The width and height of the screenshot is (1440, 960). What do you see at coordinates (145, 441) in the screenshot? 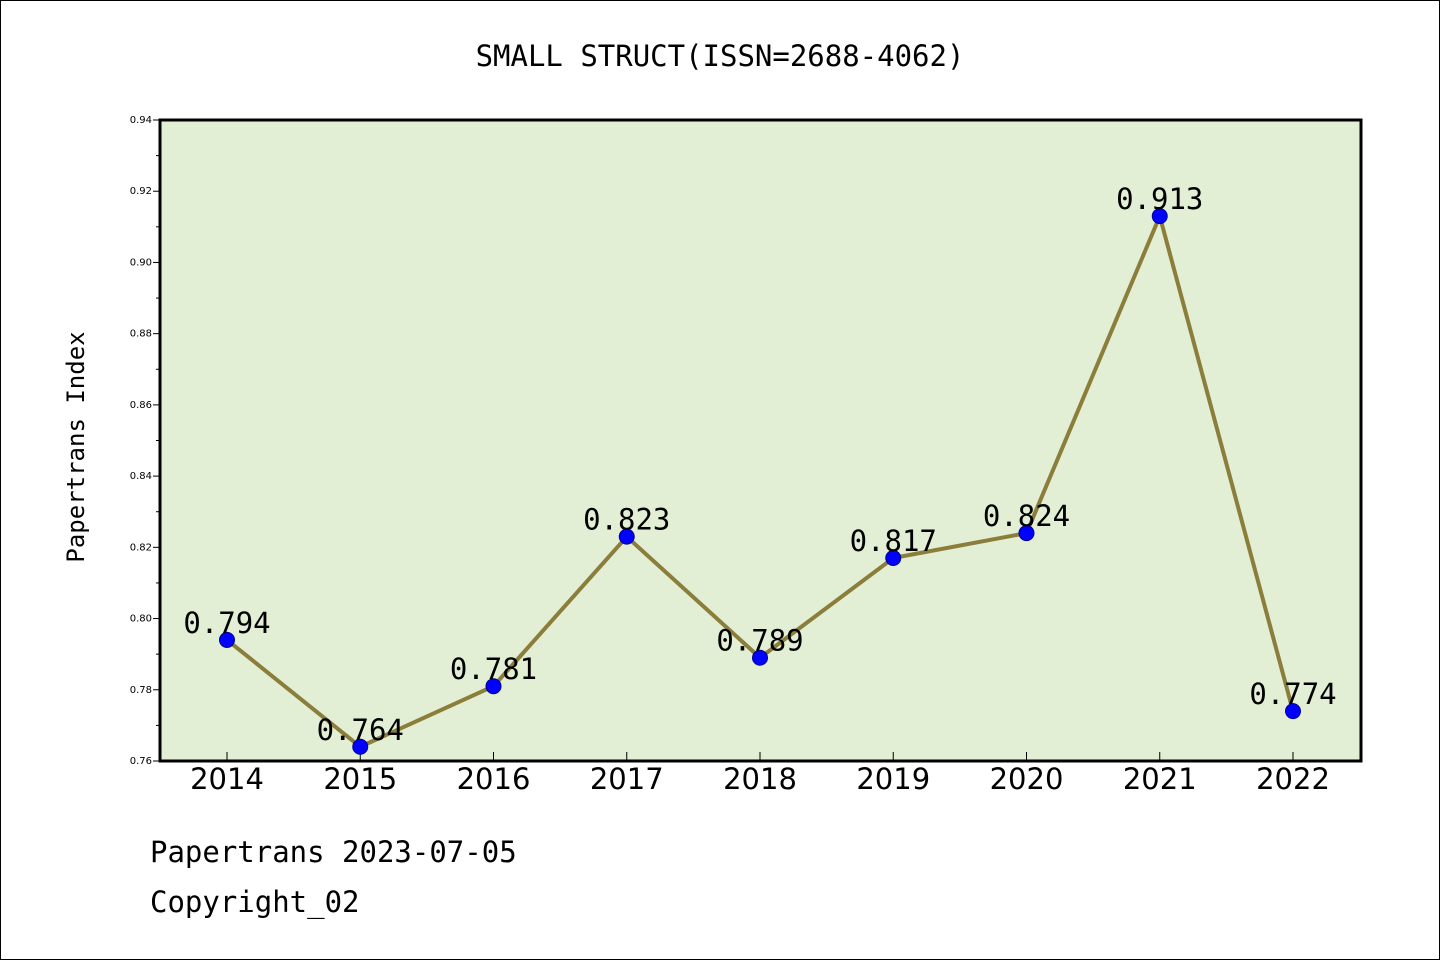
I see `y-axis-ticks: 0.76 0.78 0.80 0.82 0.84 0.86 0.88 0.90 0.92 0.94` at bounding box center [145, 441].